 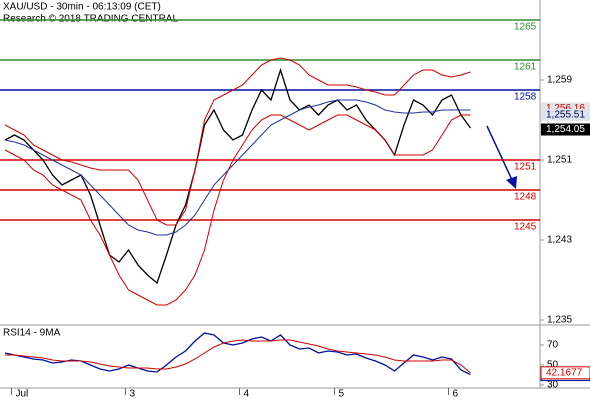 What do you see at coordinates (501, 157) in the screenshot?
I see `forecast-arrow` at bounding box center [501, 157].